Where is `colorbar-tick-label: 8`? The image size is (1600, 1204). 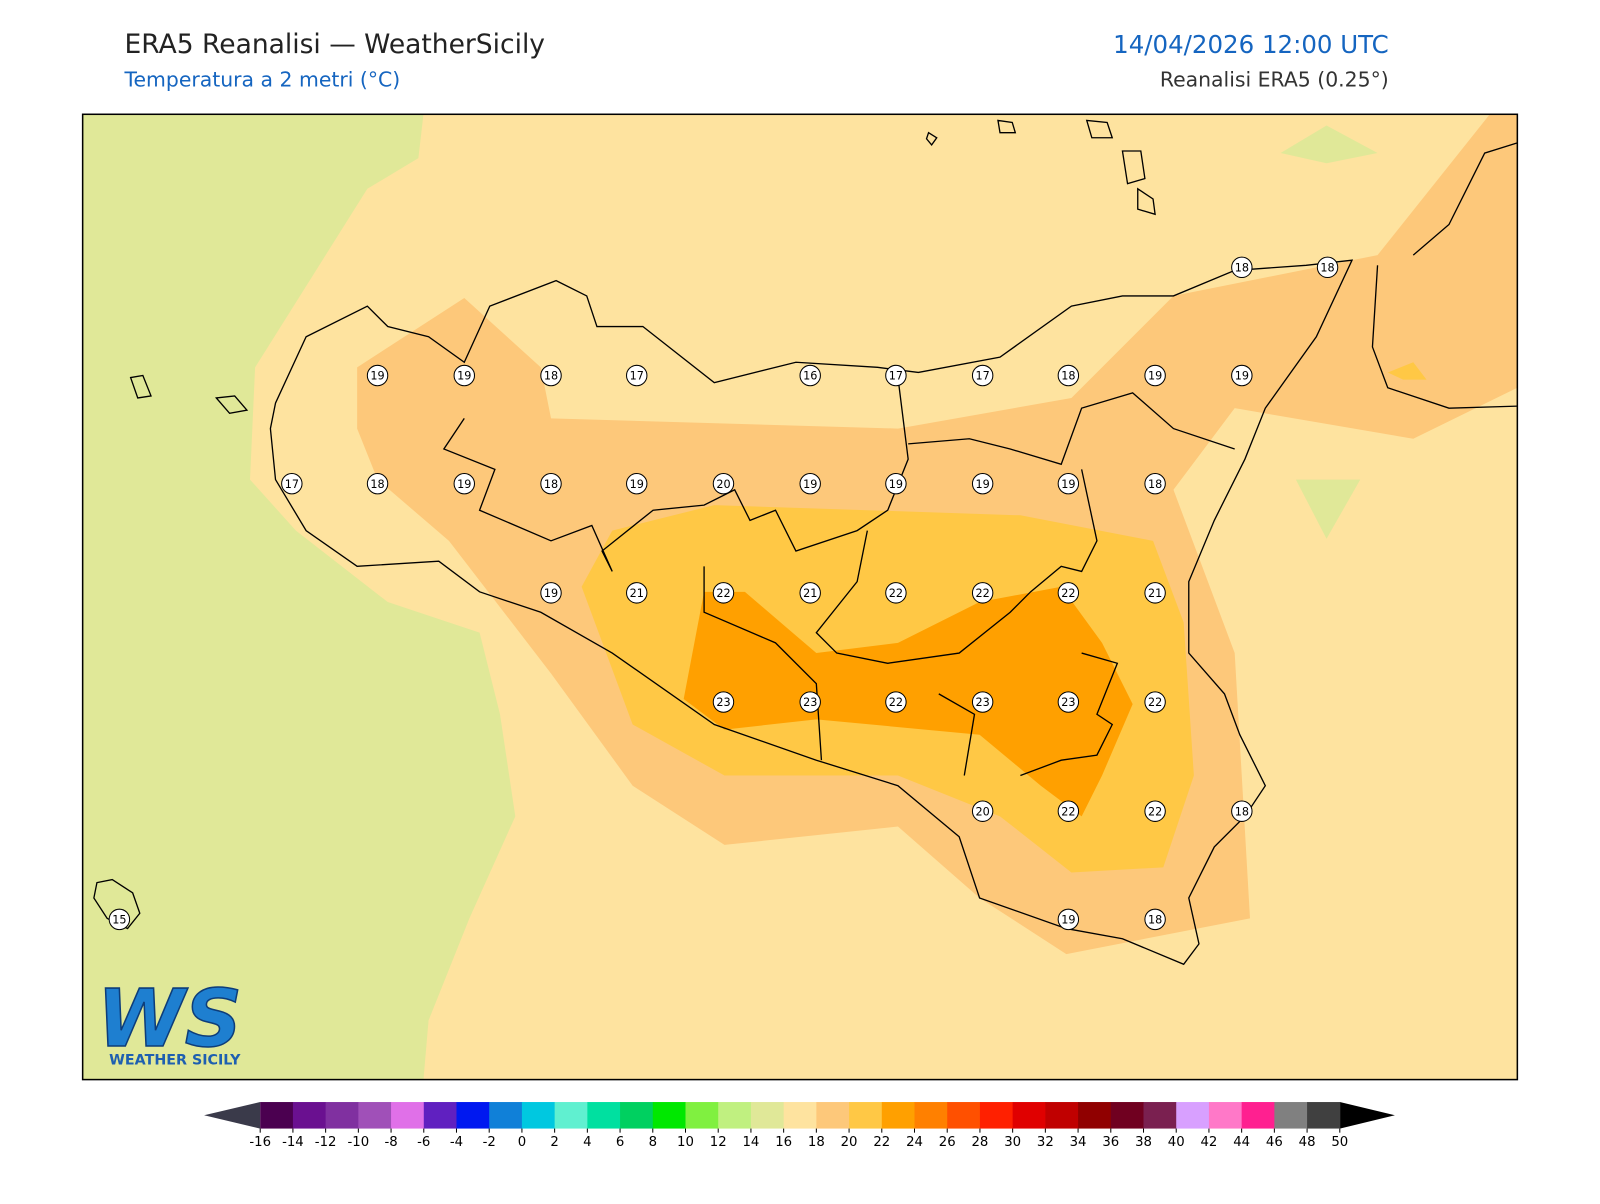 colorbar-tick-label: 8 is located at coordinates (653, 1142).